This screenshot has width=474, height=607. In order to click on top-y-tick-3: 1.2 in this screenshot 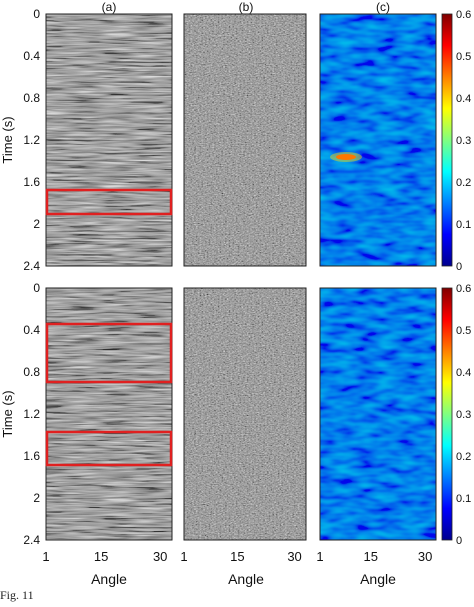, I will do `click(31, 140)`.